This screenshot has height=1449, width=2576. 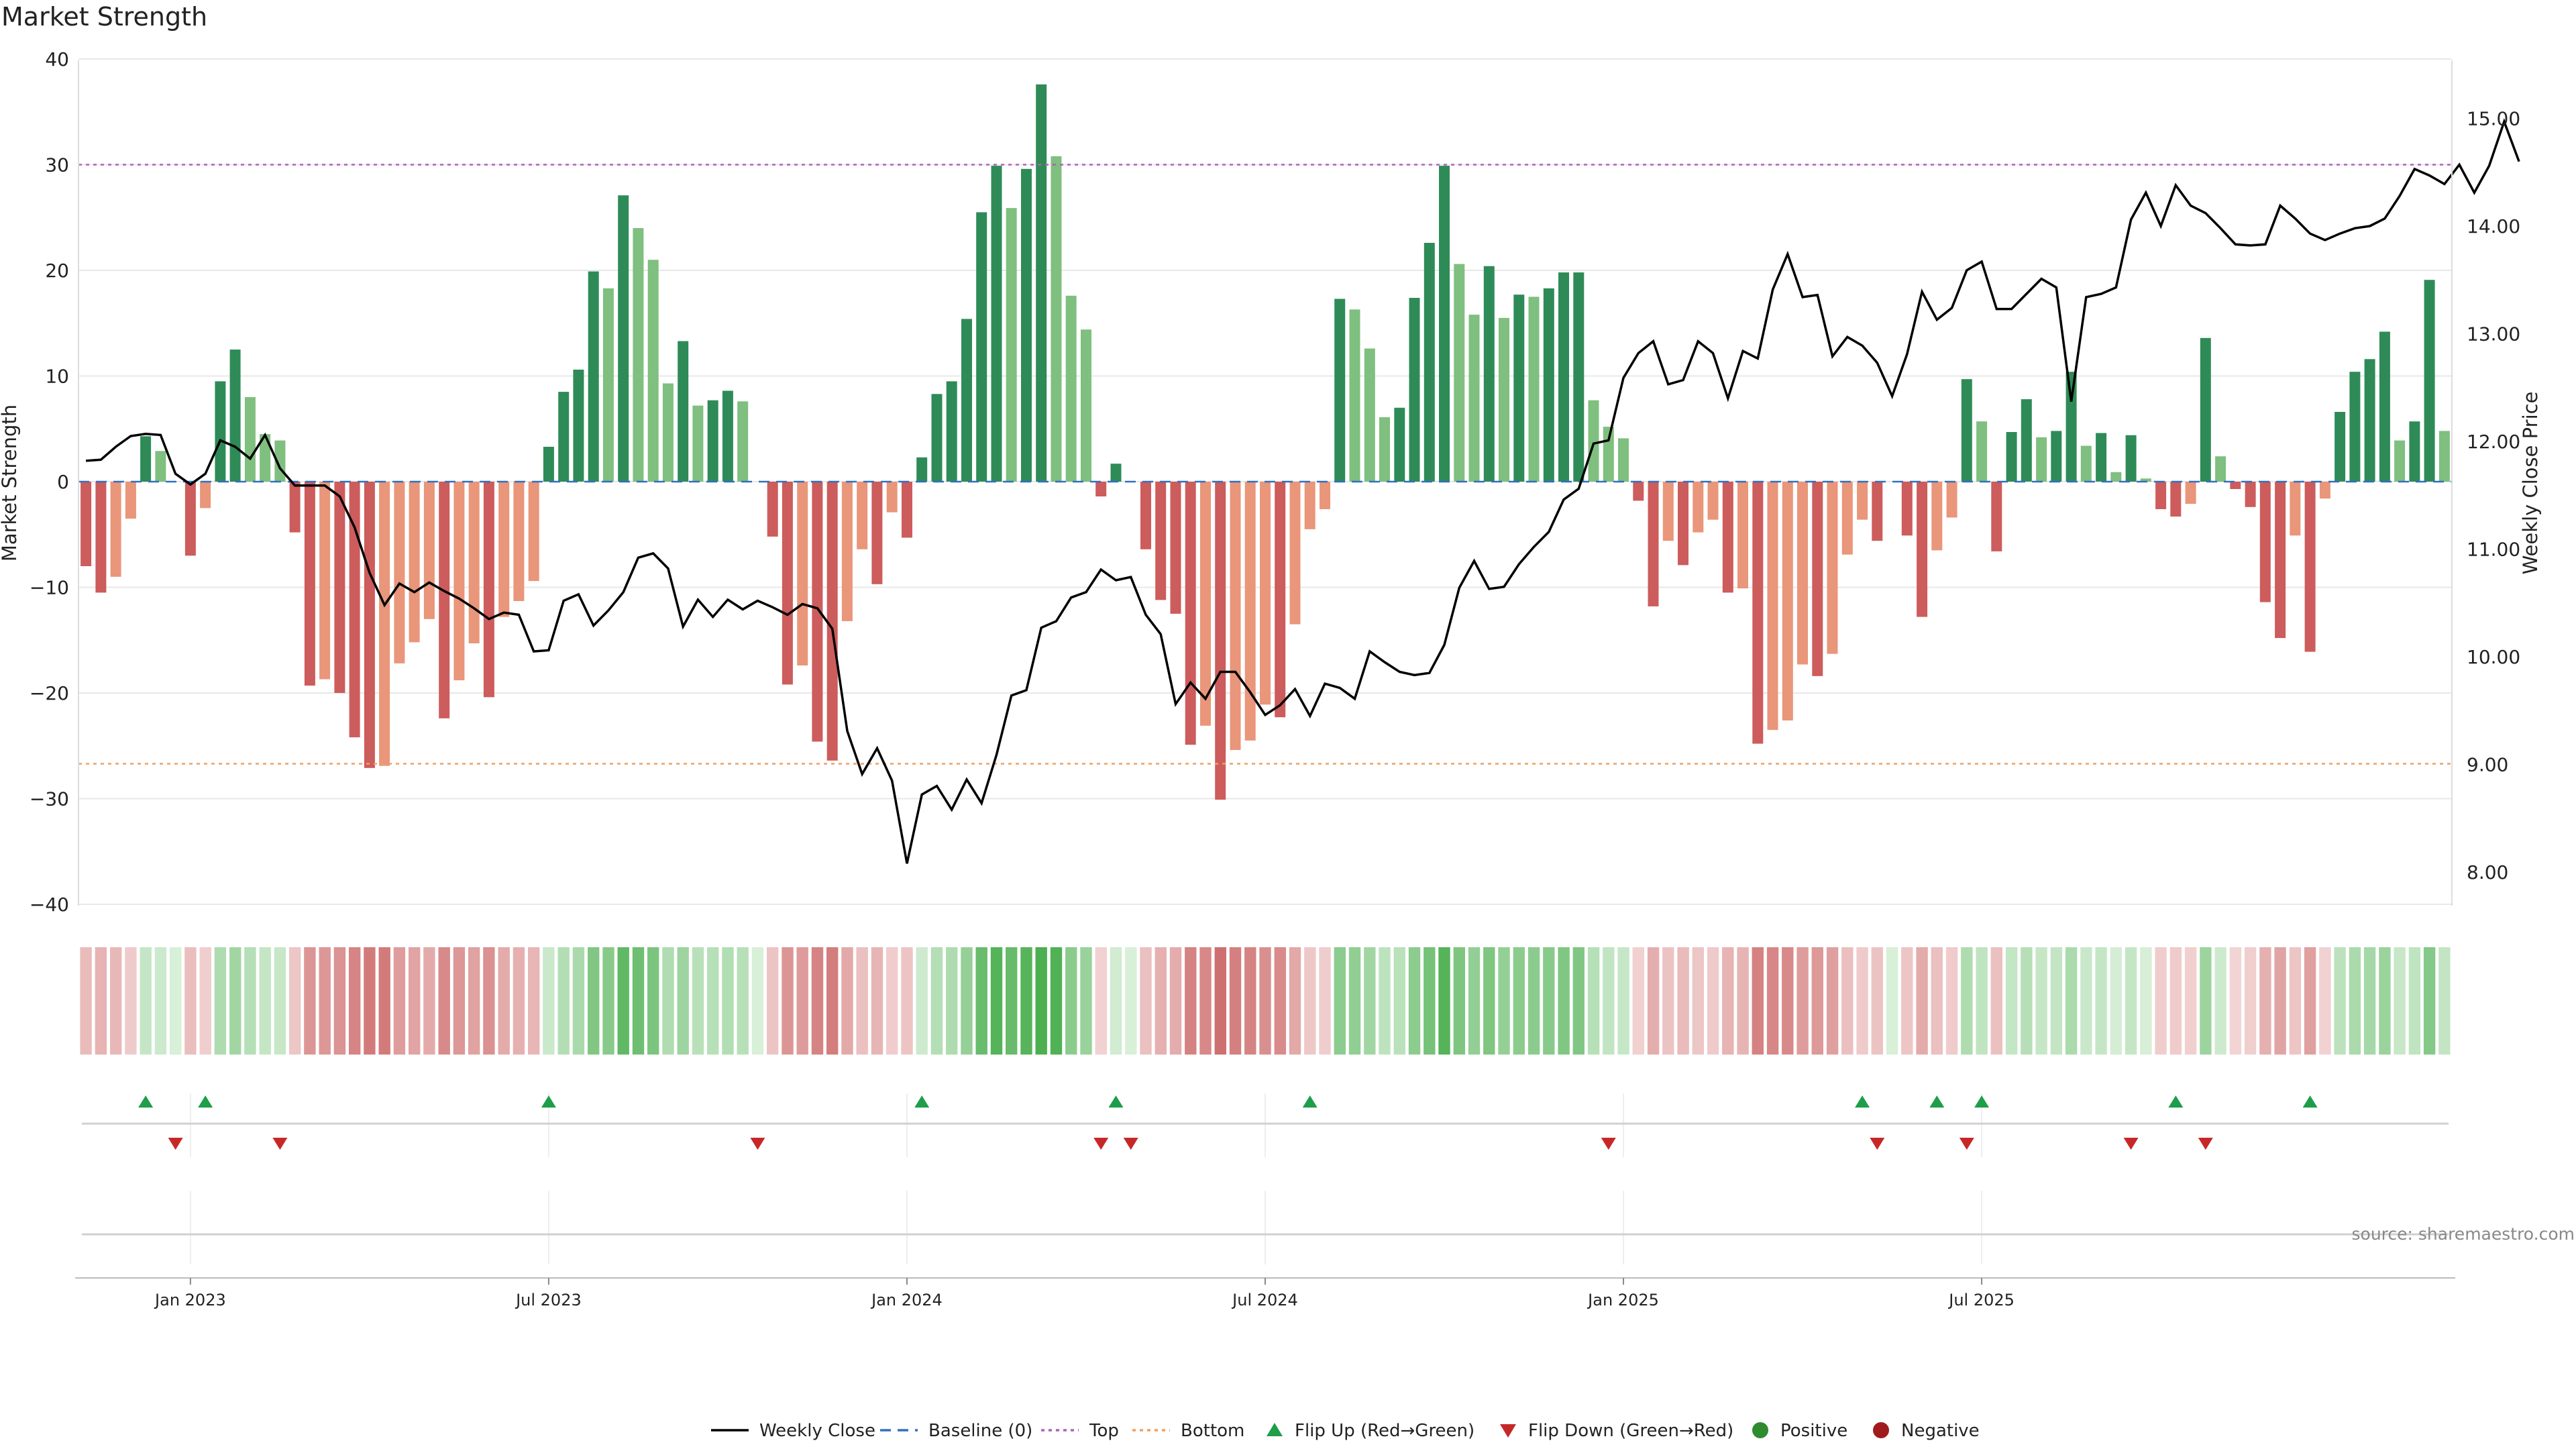 What do you see at coordinates (2485, 483) in the screenshot?
I see `y-axis-right: 15.00 14.00 13.00 12.00 11.00 10.00 9.00 8.00` at bounding box center [2485, 483].